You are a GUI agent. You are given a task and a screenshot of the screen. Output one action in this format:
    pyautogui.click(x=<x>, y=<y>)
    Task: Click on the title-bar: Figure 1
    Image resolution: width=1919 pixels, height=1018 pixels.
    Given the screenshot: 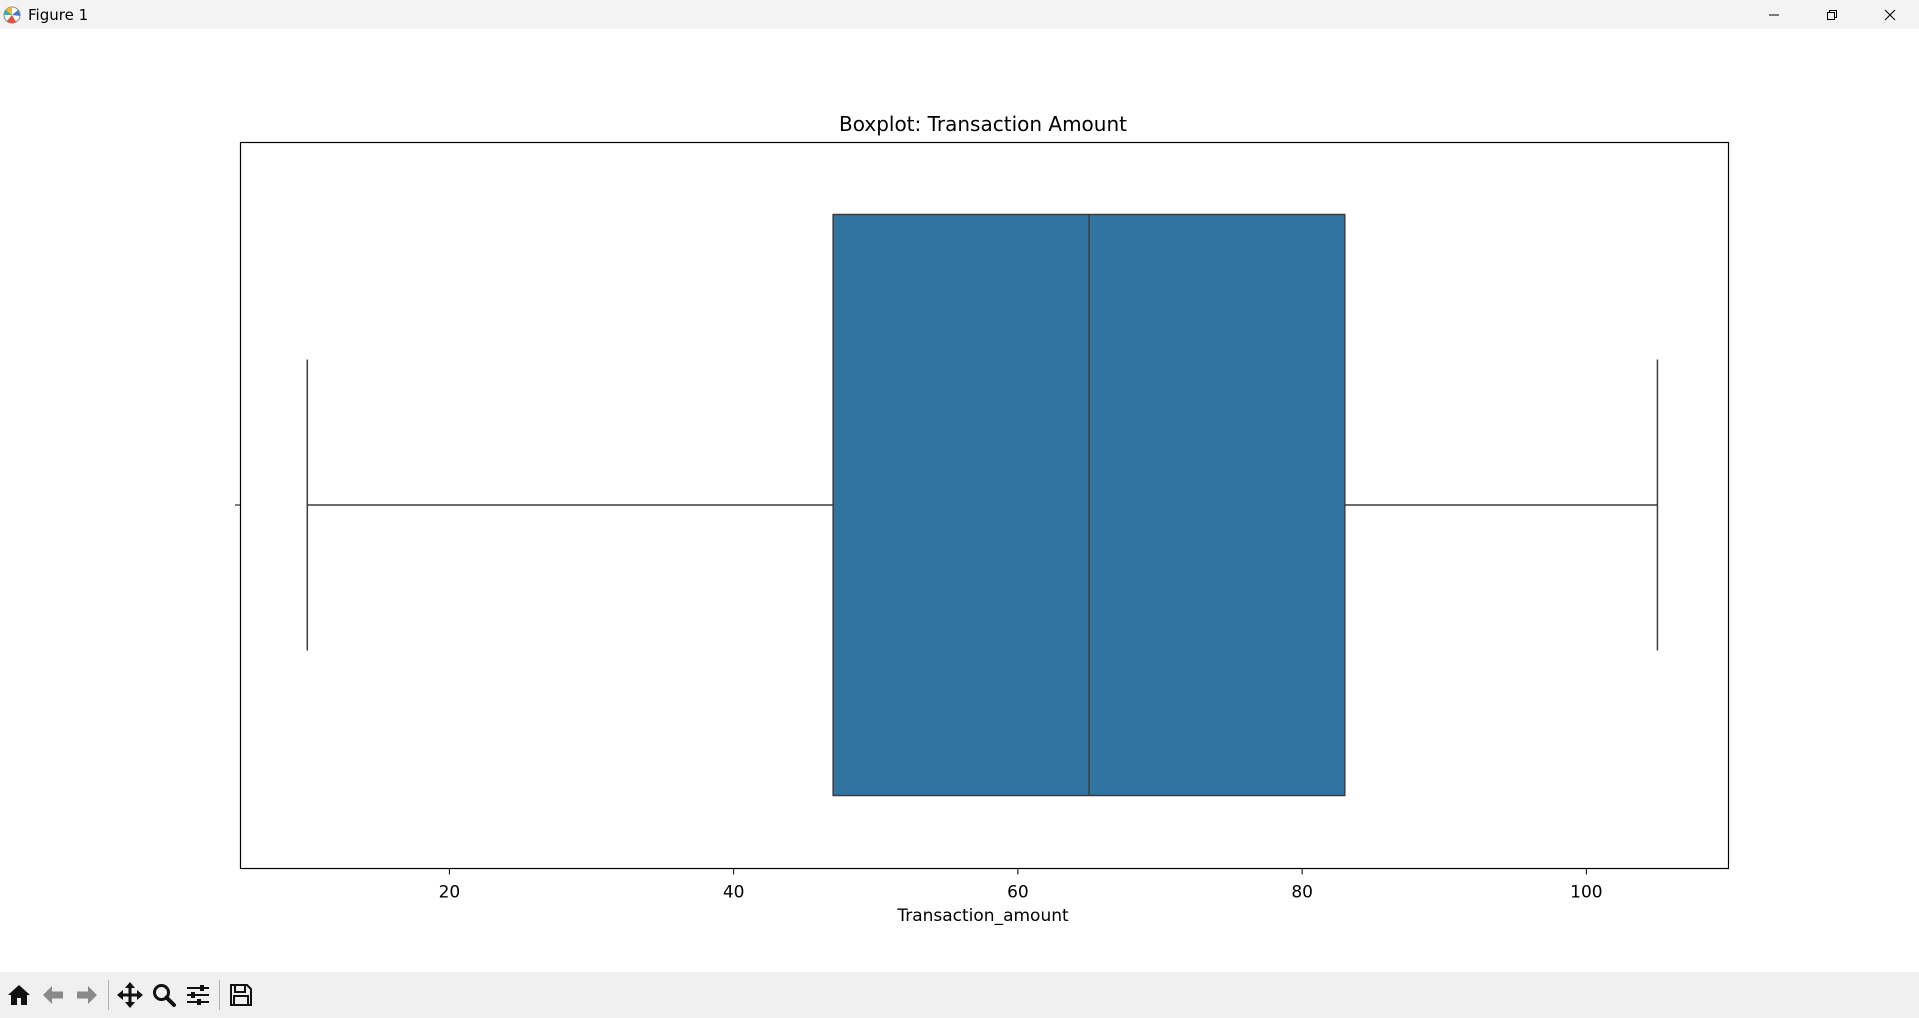 What is the action you would take?
    pyautogui.click(x=959, y=14)
    